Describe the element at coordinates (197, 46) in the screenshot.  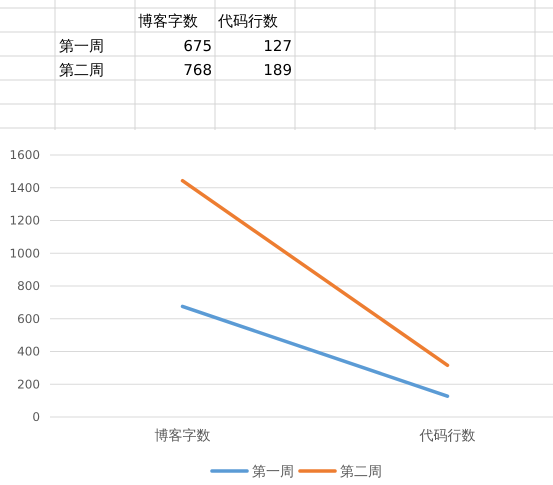
I see `text: 675` at that location.